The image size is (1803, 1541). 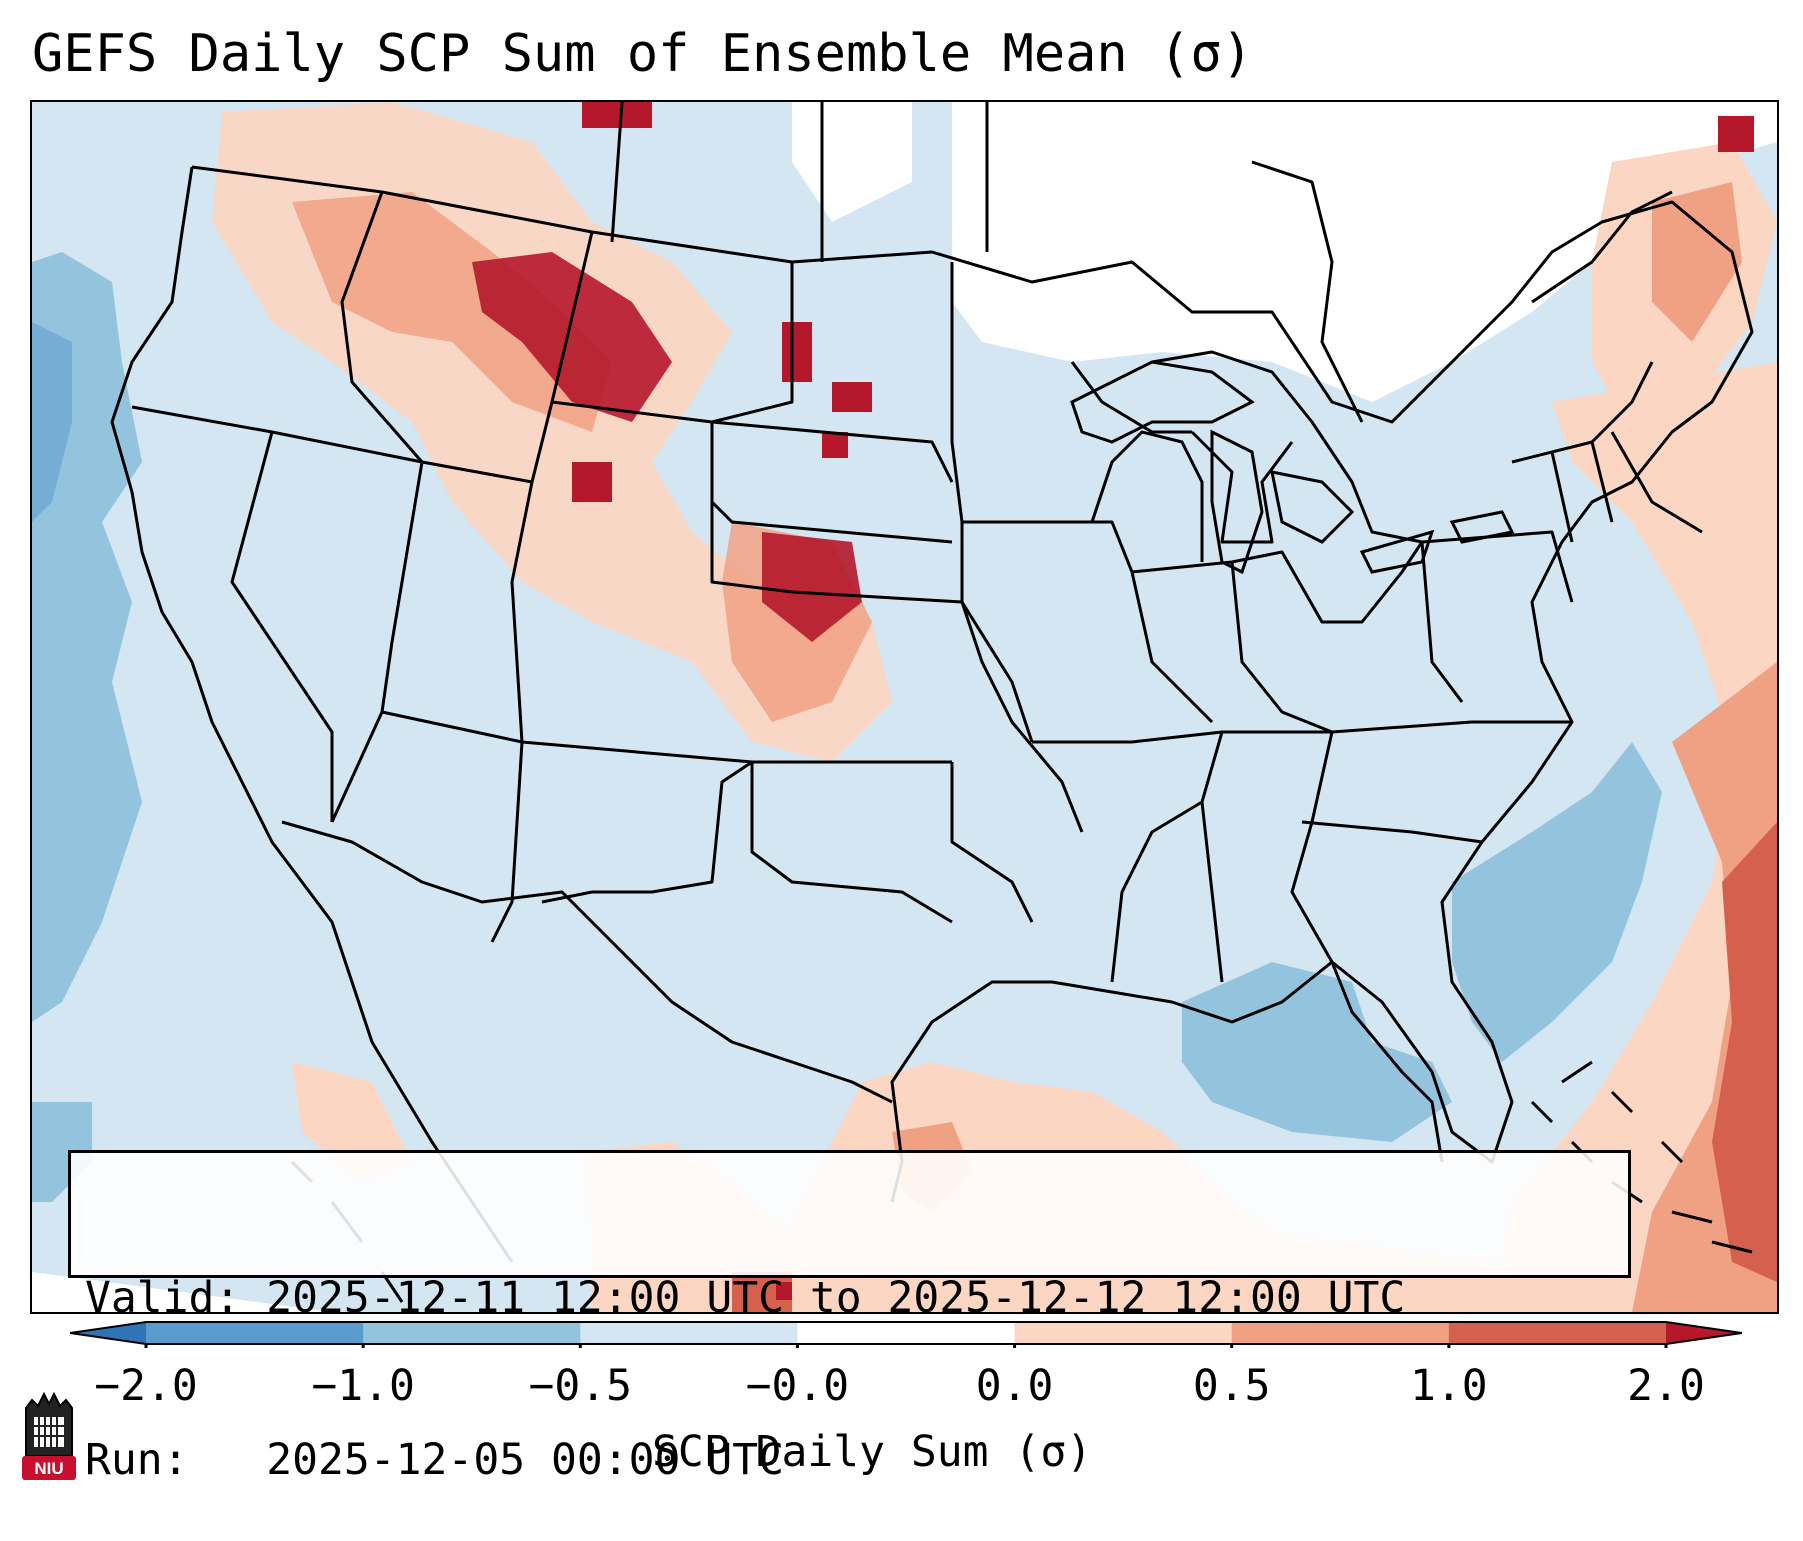 I want to click on positive-anomaly-atlantic, so click(x=1634, y=714).